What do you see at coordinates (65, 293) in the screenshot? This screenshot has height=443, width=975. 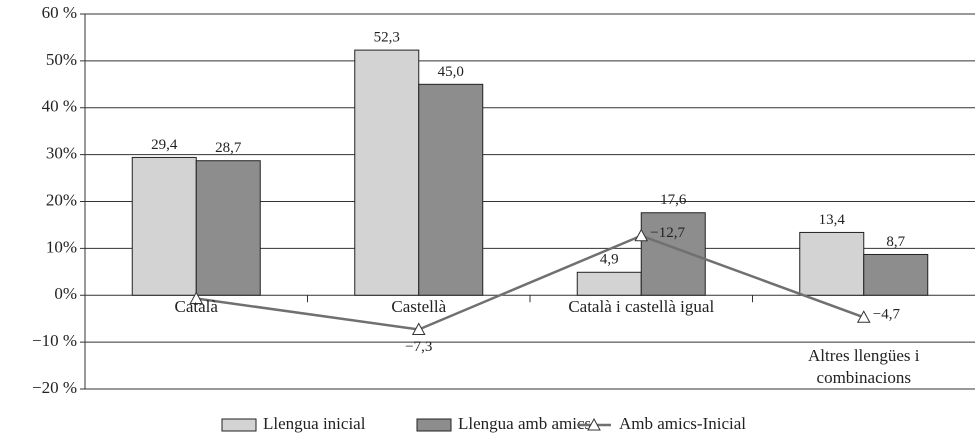 I see `y-tick-label: 0%` at bounding box center [65, 293].